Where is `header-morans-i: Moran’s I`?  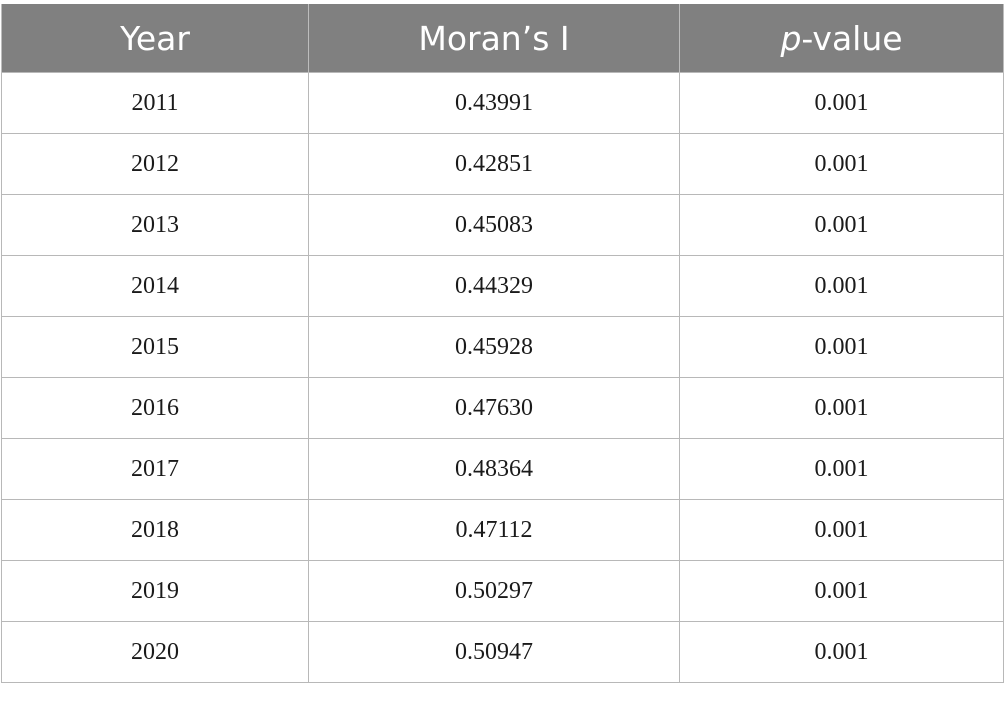 header-morans-i: Moran’s I is located at coordinates (494, 38).